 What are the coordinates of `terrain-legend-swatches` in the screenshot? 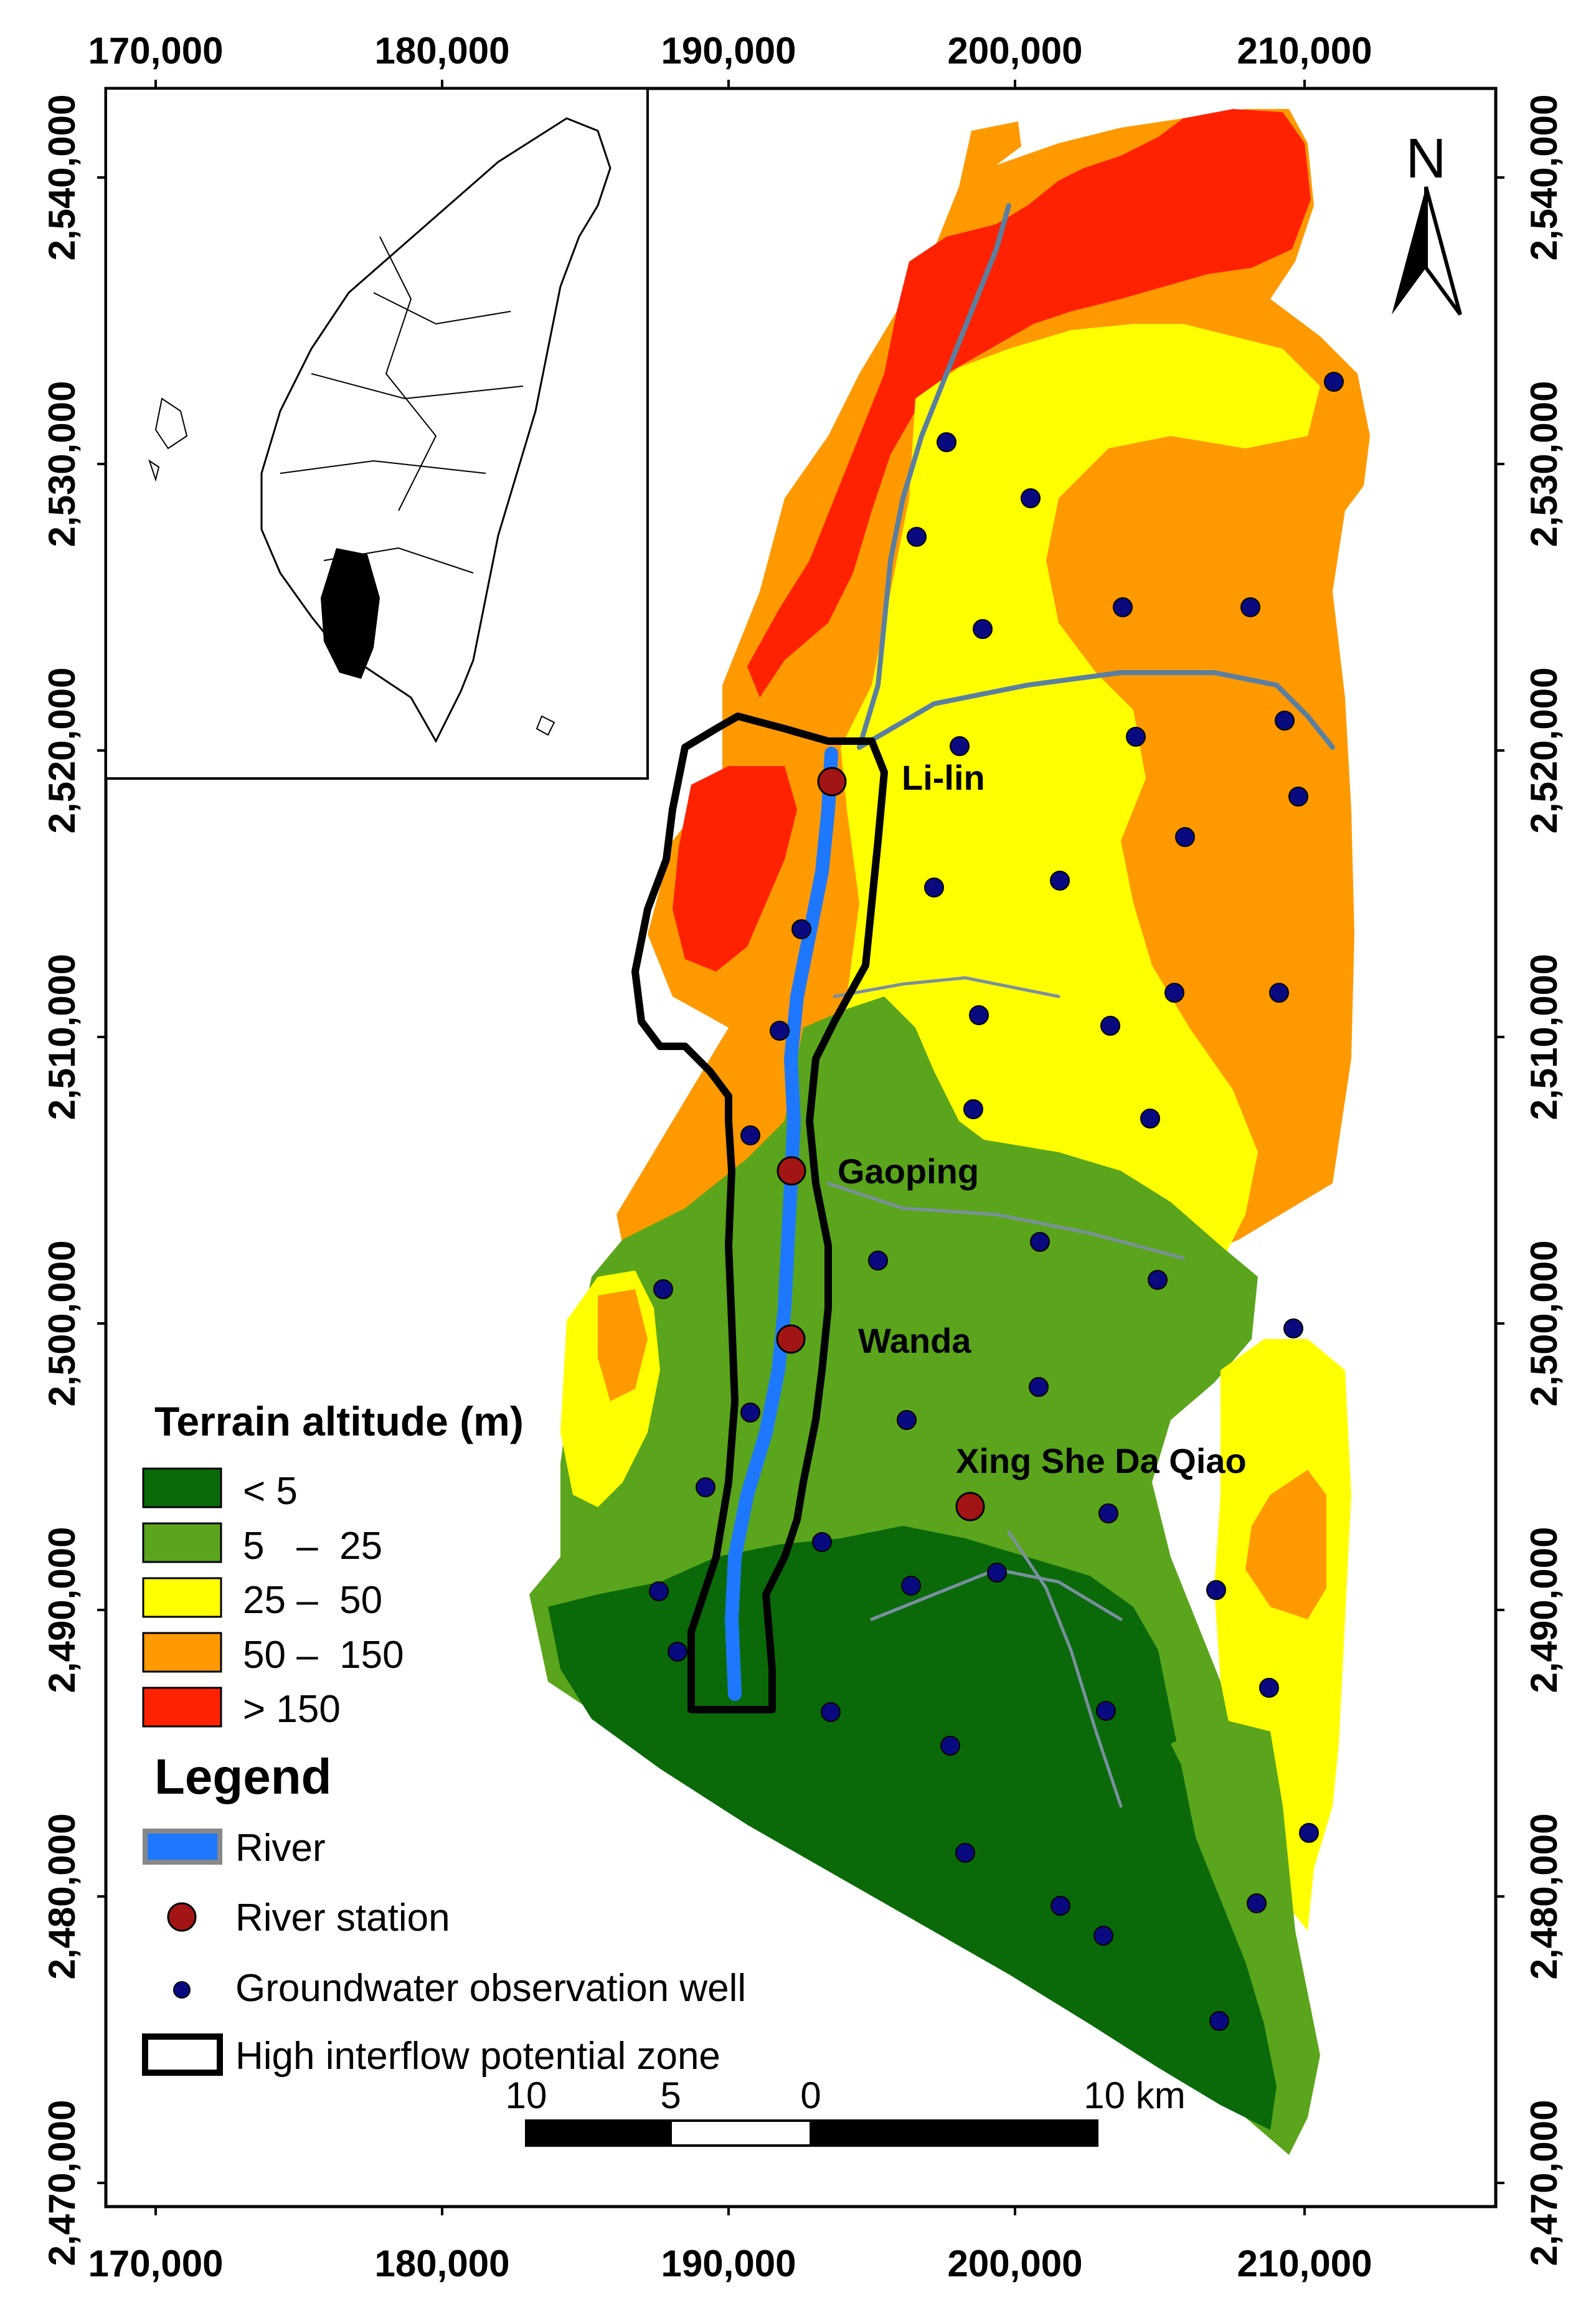 It's located at (182, 1597).